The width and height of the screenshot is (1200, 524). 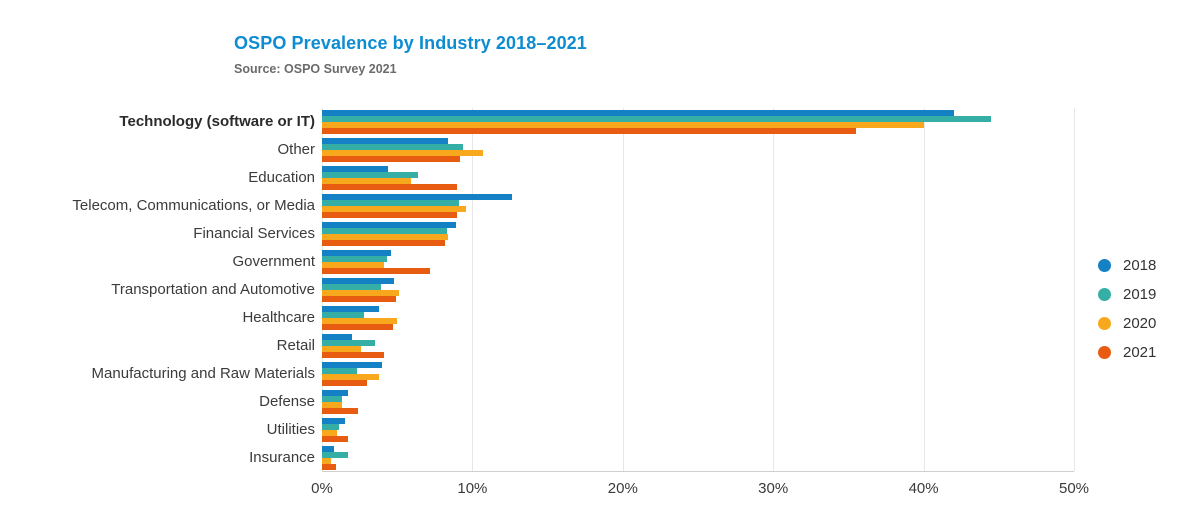 I want to click on category-label: Telecom, Communications, or Media, so click(x=193, y=205).